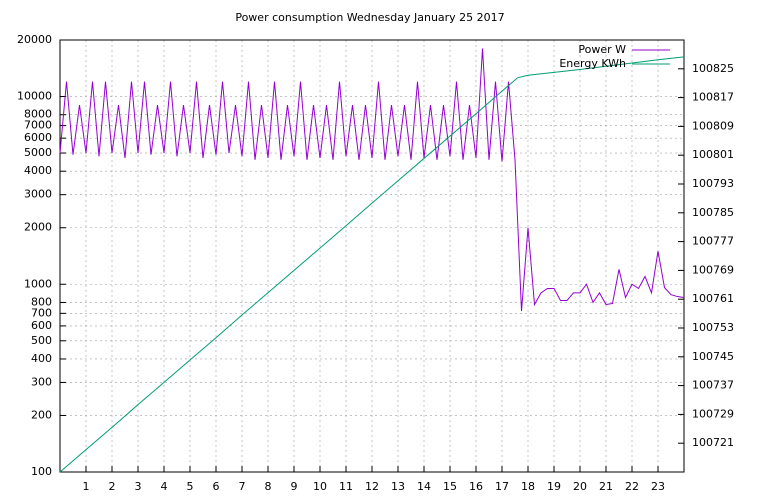  What do you see at coordinates (38, 170) in the screenshot?
I see `y-tick-label: 4000` at bounding box center [38, 170].